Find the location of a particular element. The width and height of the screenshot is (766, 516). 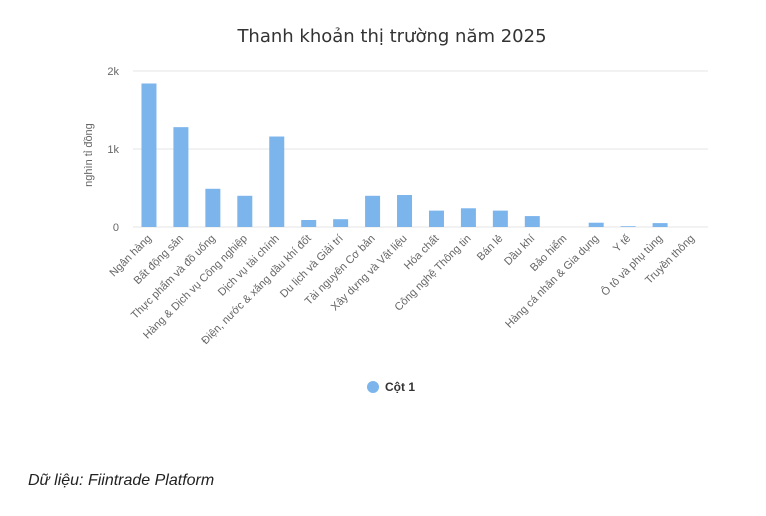

legend-item-label: Cột 1 is located at coordinates (400, 387).